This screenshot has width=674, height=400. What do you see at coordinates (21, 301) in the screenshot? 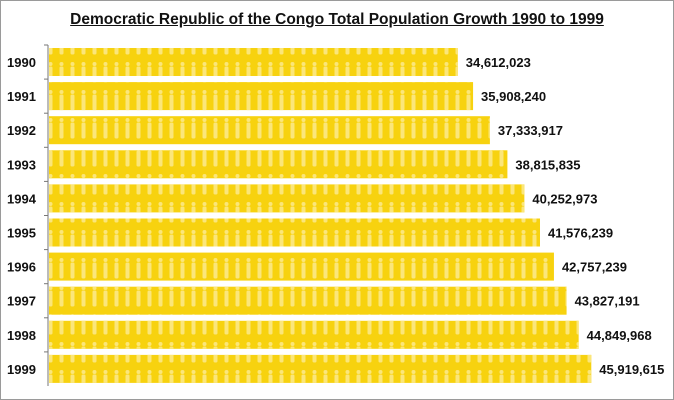
I see `category-label: 1997` at bounding box center [21, 301].